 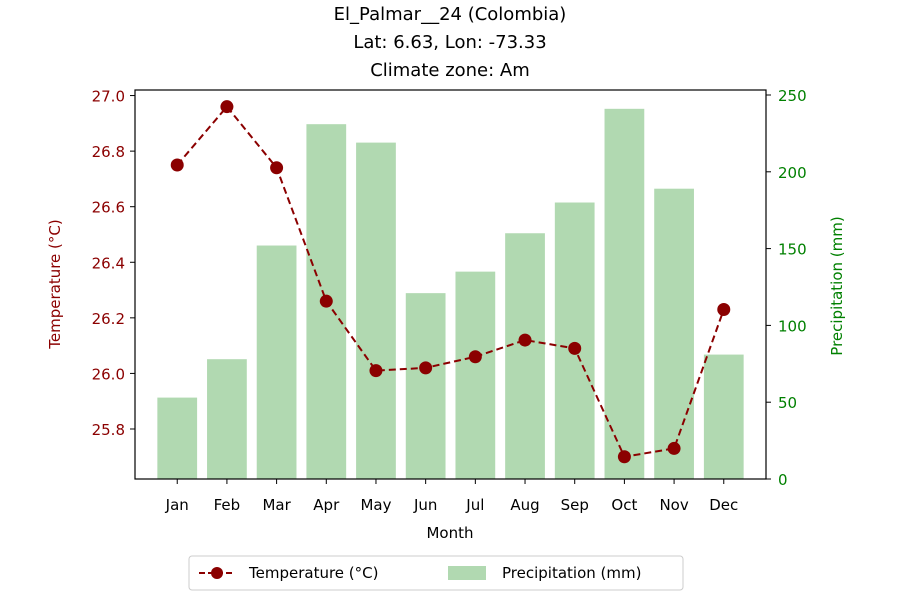 I want to click on temperature-tick-label: 26.2, so click(x=108, y=319).